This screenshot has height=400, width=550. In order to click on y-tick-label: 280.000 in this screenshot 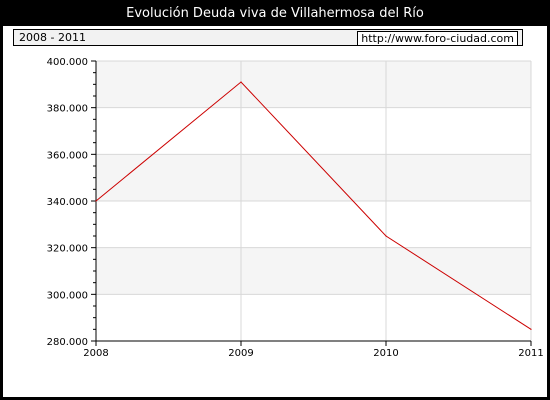, I will do `click(67, 342)`.